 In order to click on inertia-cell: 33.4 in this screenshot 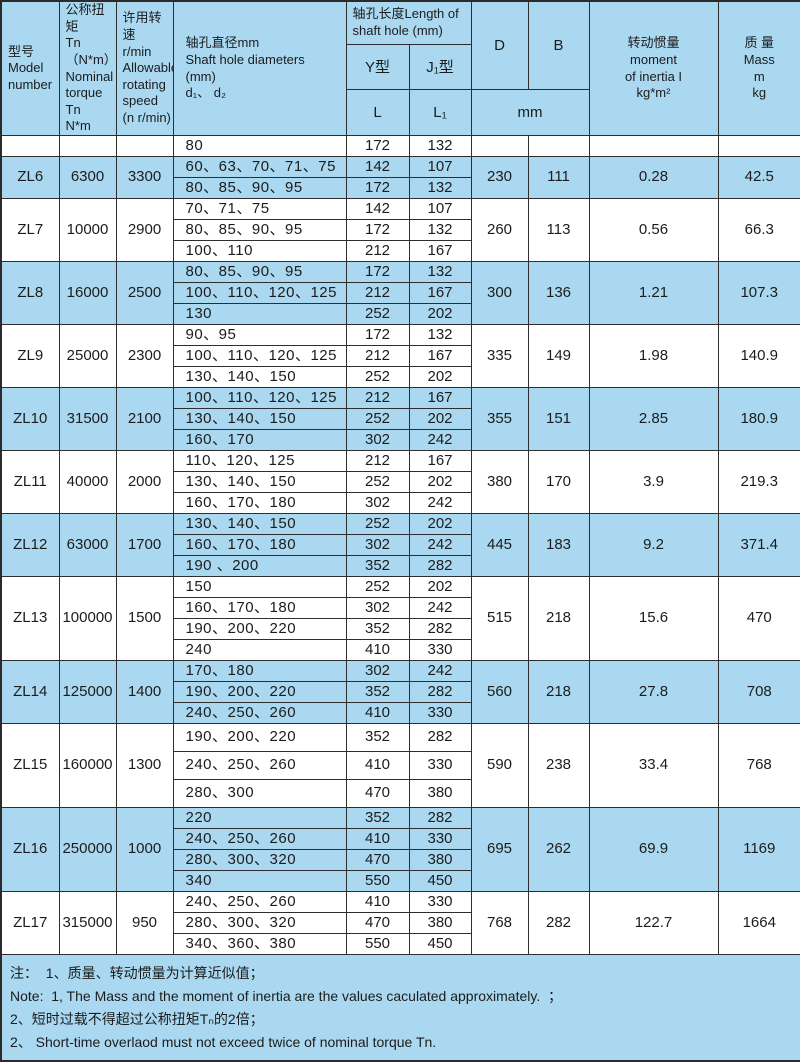, I will do `click(653, 765)`.